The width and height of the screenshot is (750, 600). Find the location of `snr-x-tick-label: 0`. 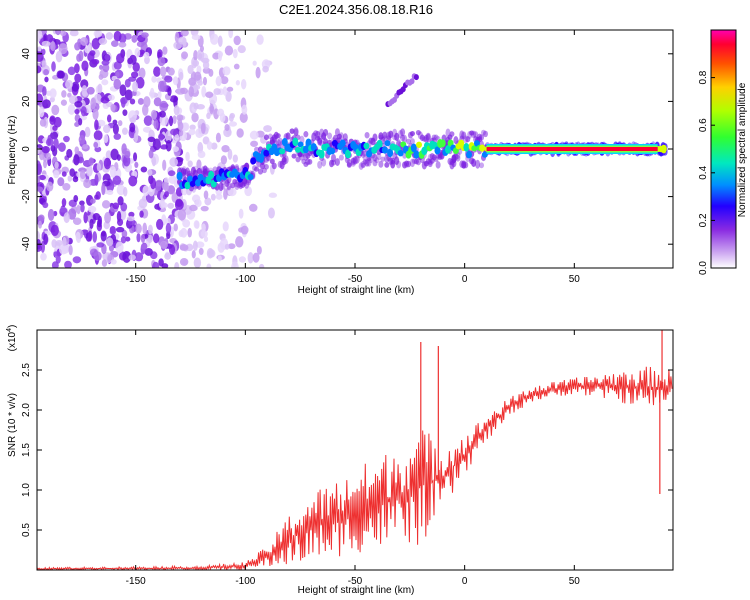

snr-x-tick-label: 0 is located at coordinates (465, 581).